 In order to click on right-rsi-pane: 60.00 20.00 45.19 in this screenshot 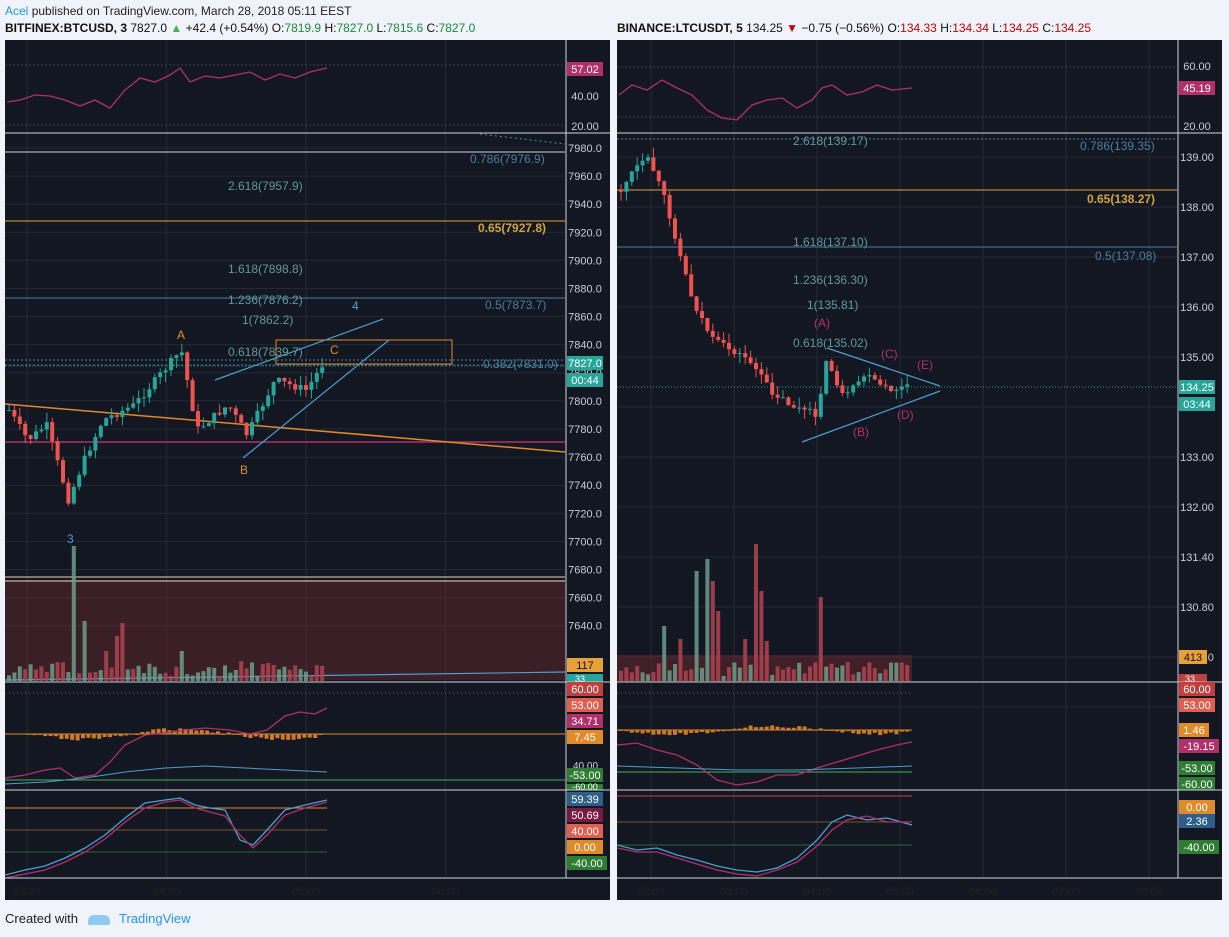, I will do `click(916, 97)`.